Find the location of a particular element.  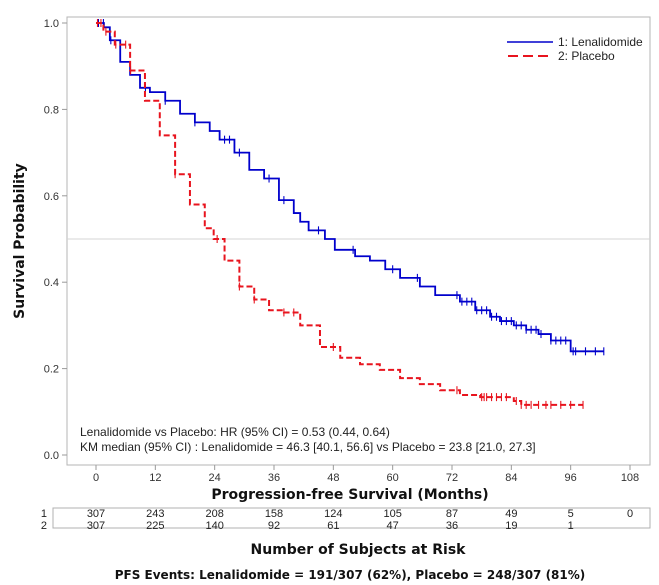

risk-count: 1 is located at coordinates (571, 526).